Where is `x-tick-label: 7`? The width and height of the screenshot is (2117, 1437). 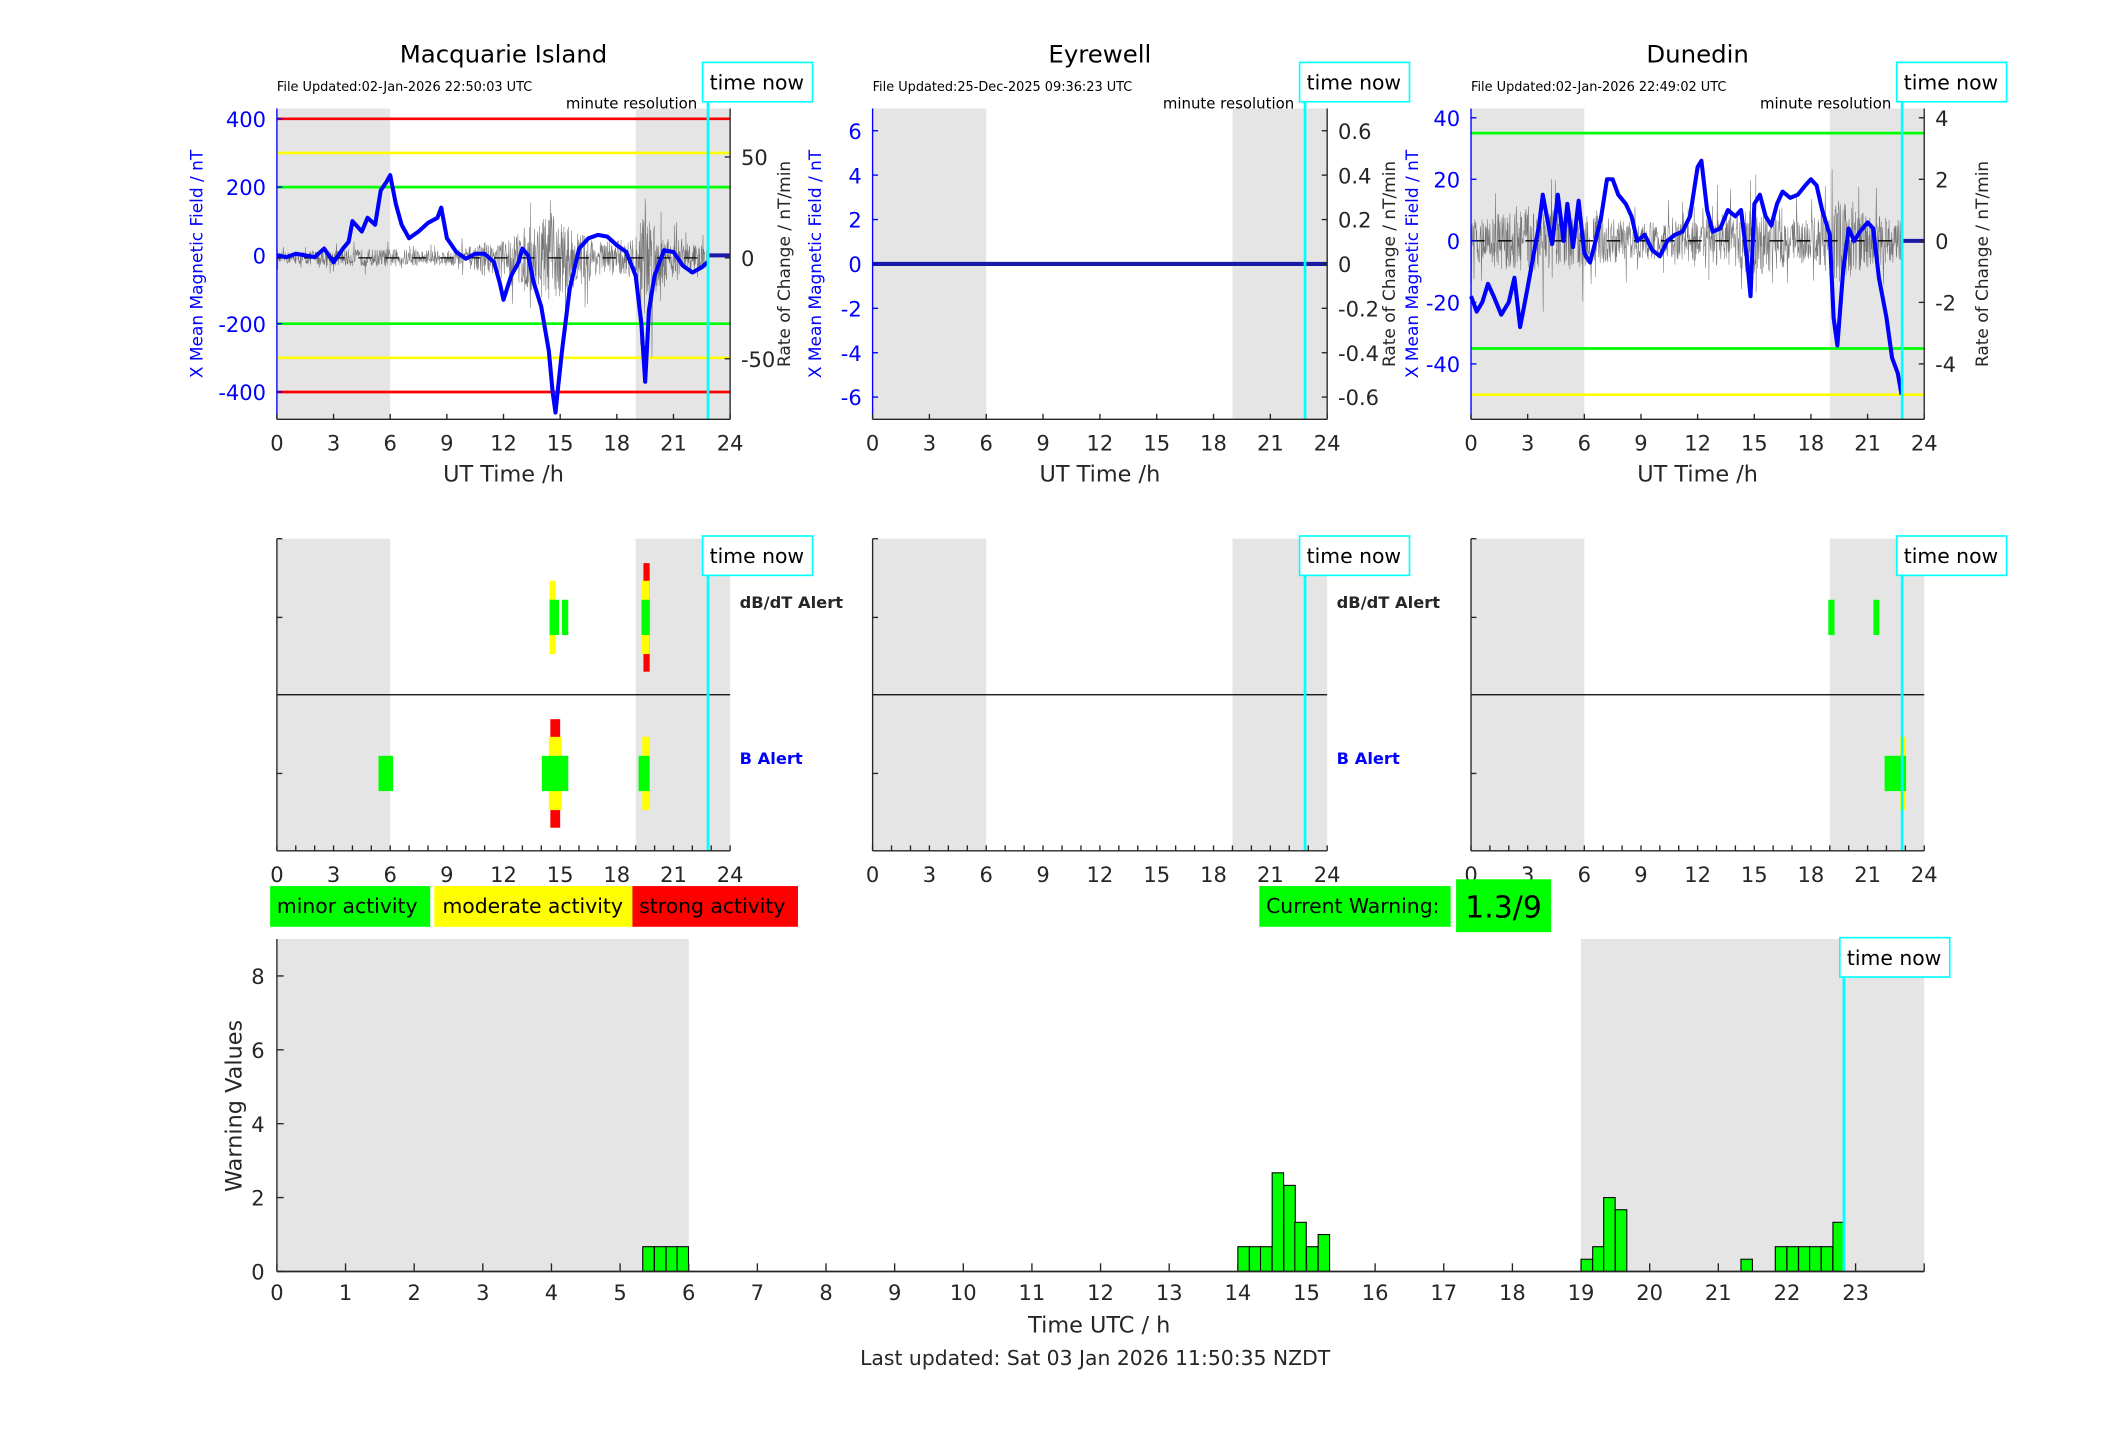 x-tick-label: 7 is located at coordinates (757, 1292).